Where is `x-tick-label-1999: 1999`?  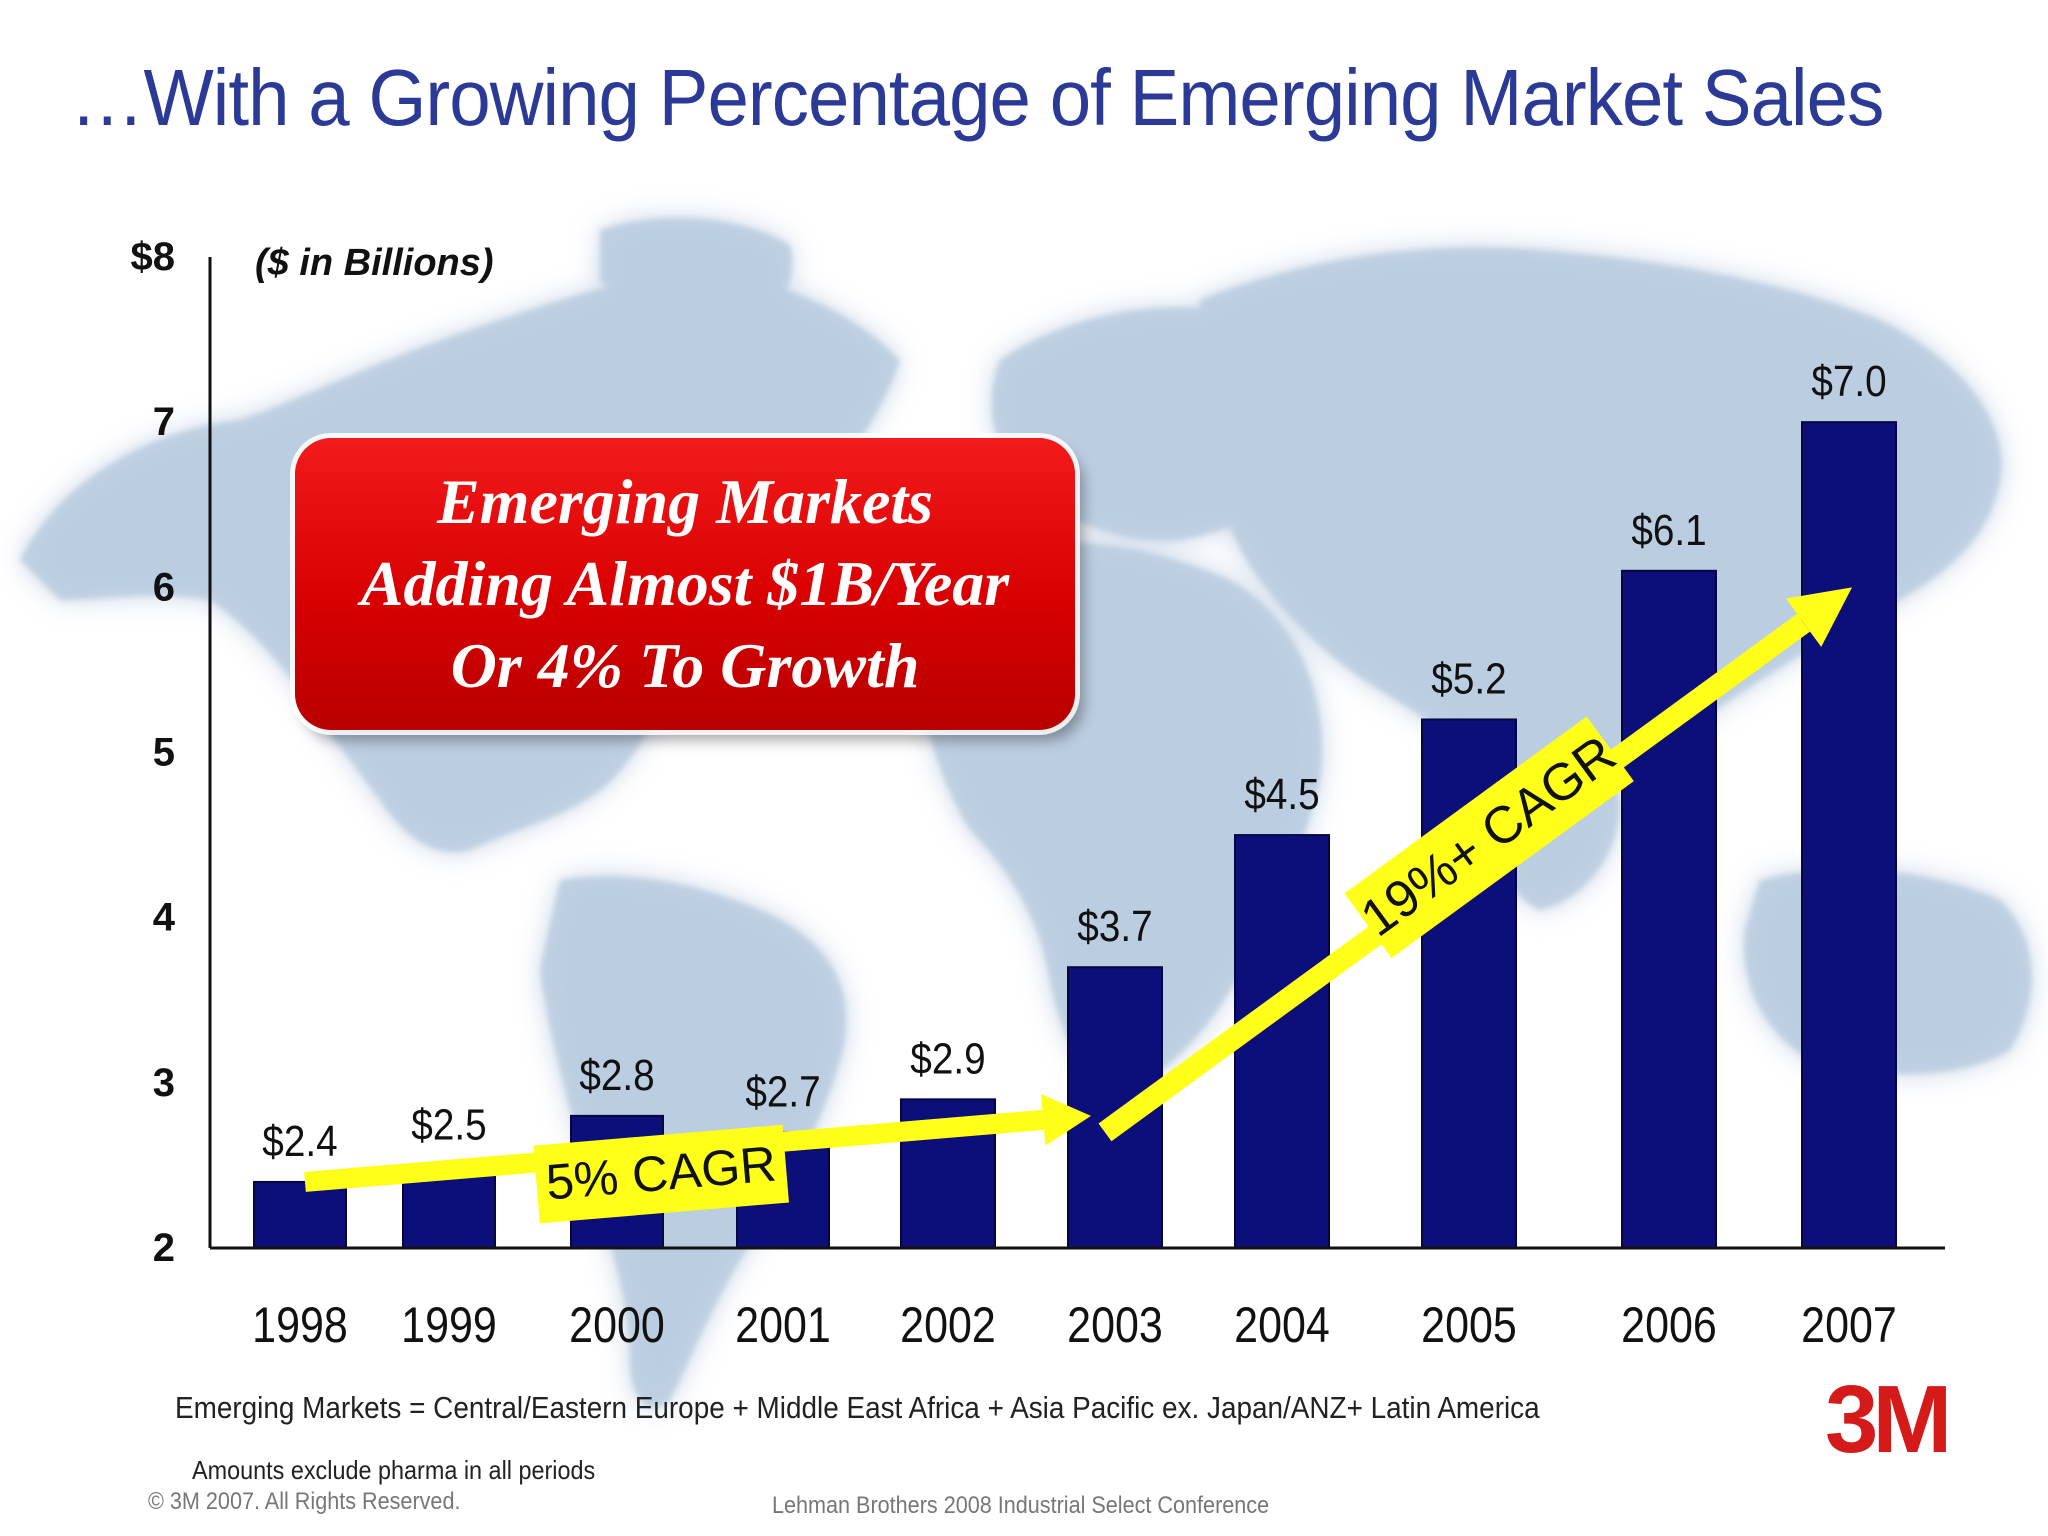 x-tick-label-1999: 1999 is located at coordinates (449, 1325).